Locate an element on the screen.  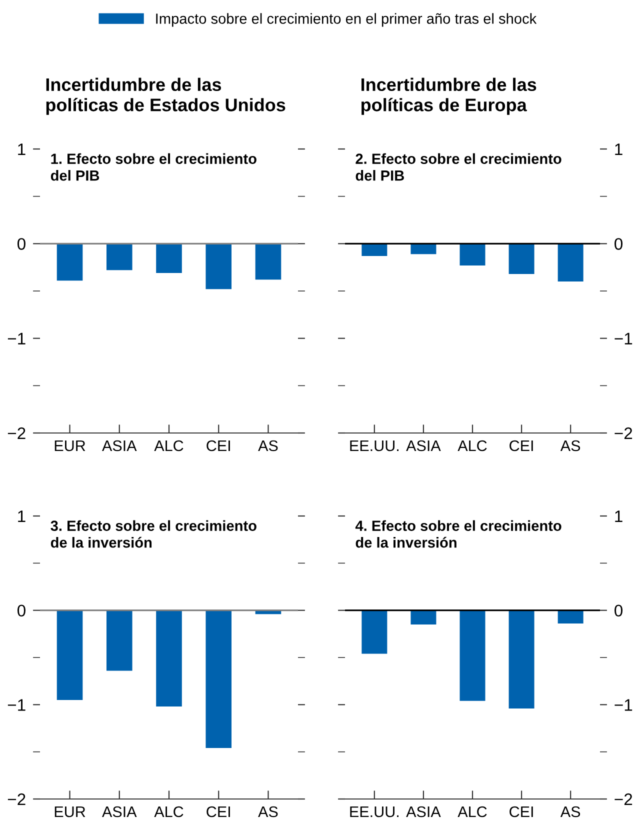
chart-title: Incertidumbre de las políticas de Estados Unidos is located at coordinates (166, 96).